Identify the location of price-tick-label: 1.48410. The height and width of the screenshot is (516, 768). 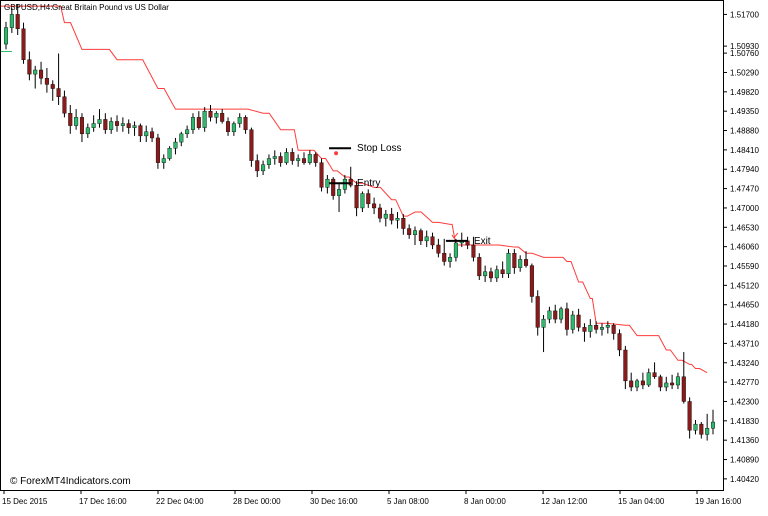
(744, 150).